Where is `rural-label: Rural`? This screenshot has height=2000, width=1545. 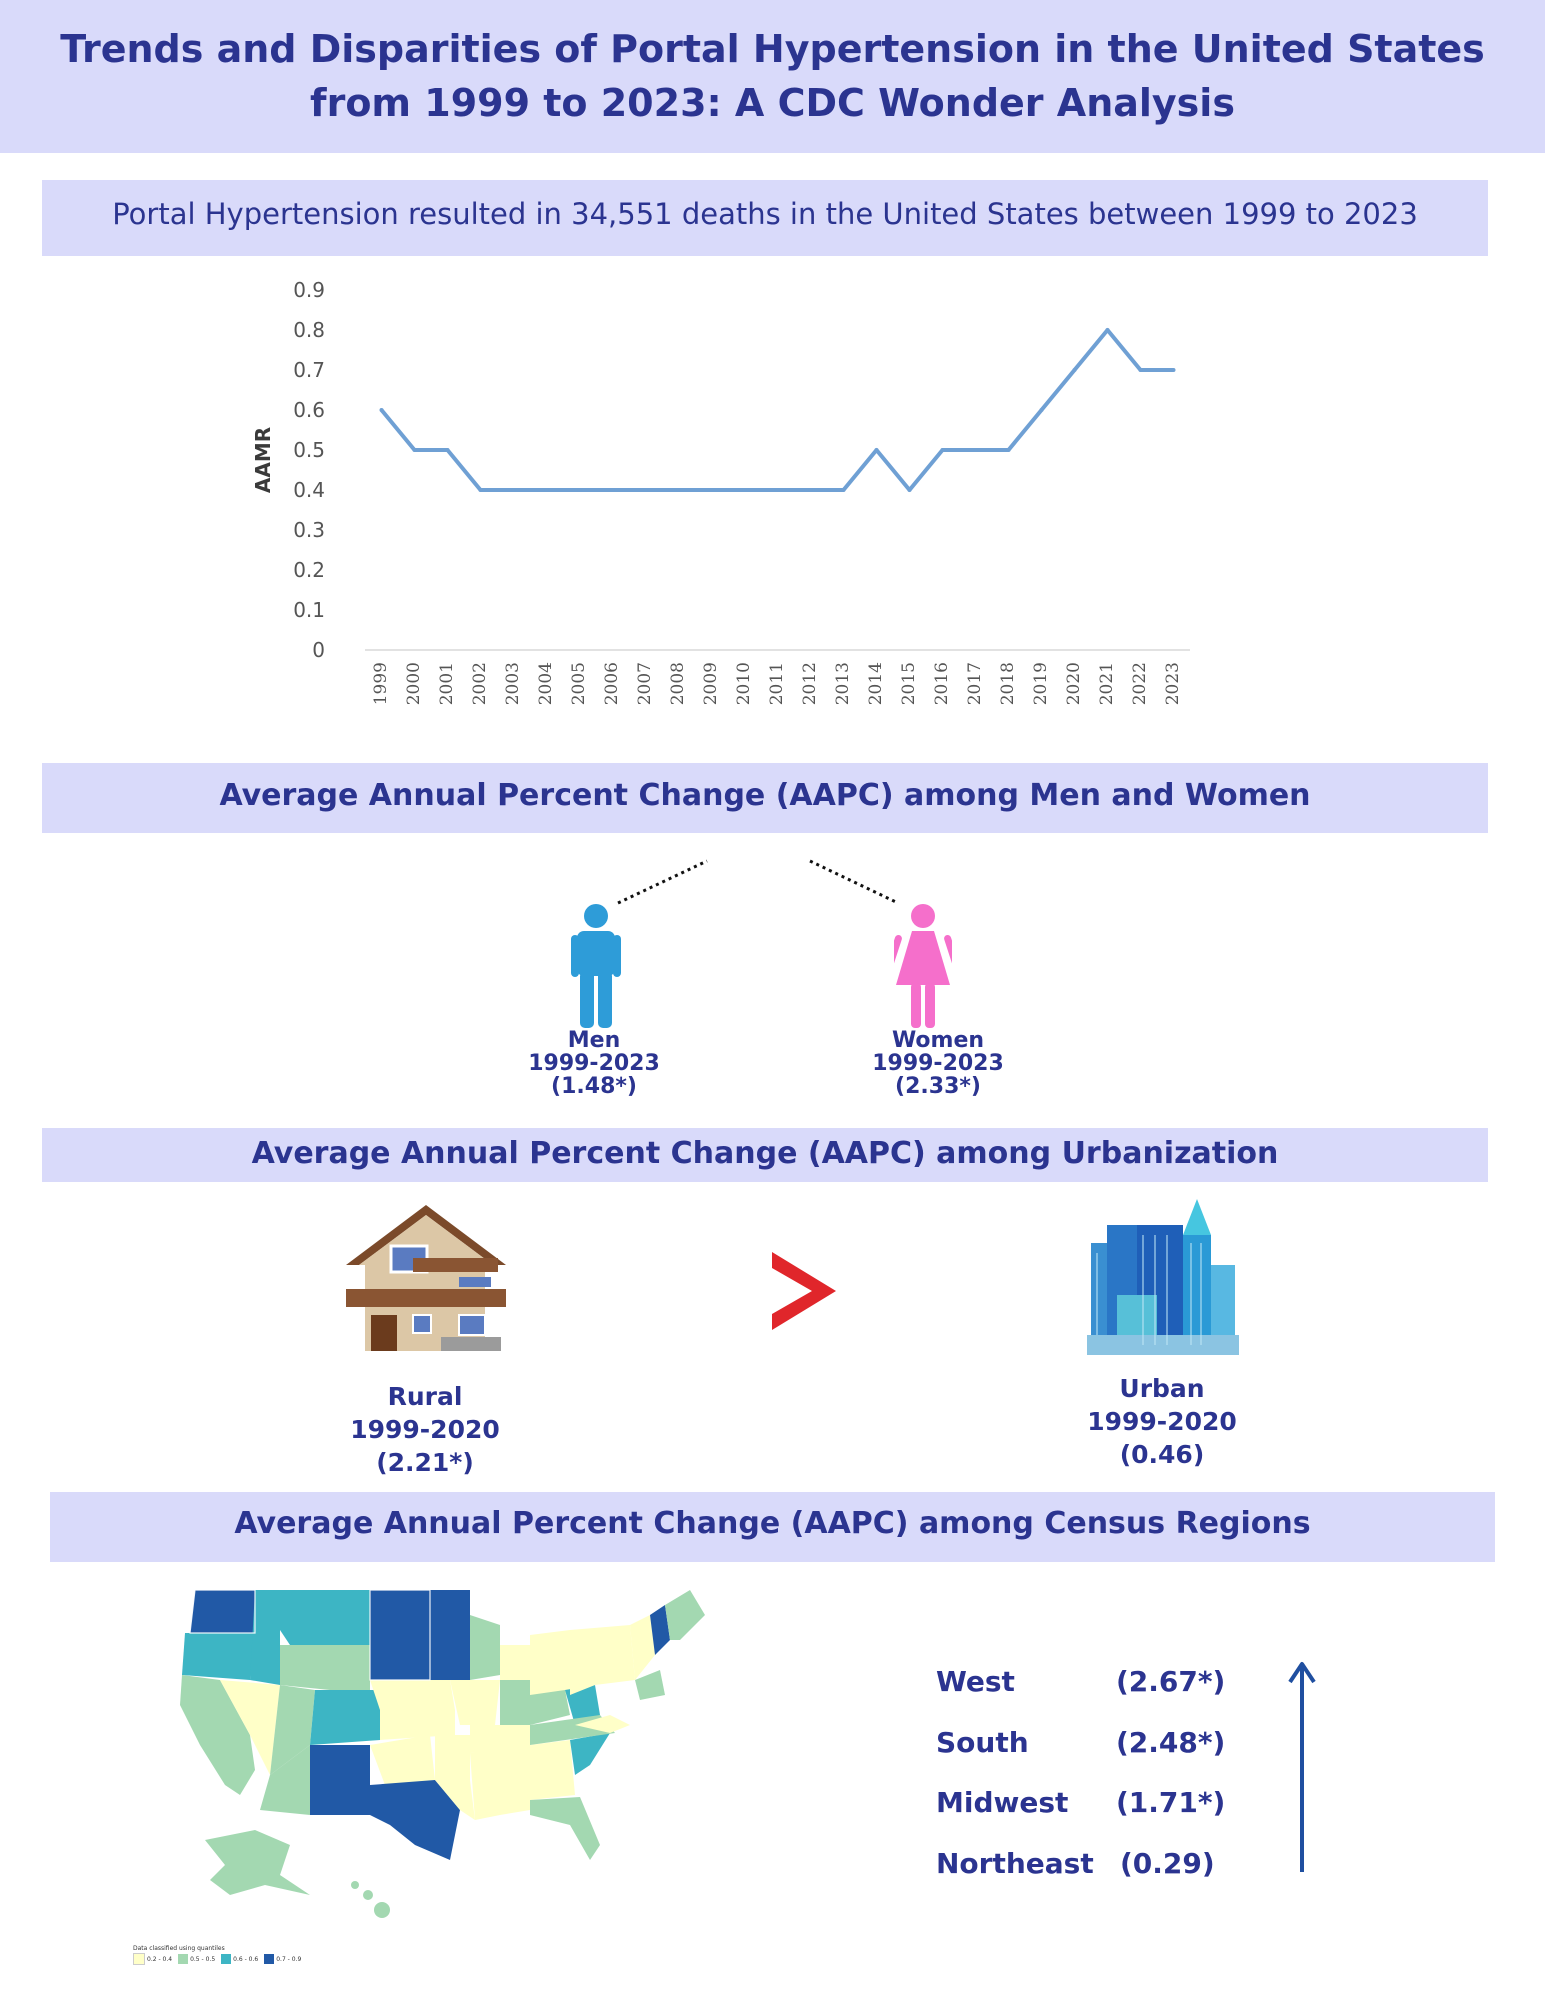 rural-label: Rural is located at coordinates (425, 1396).